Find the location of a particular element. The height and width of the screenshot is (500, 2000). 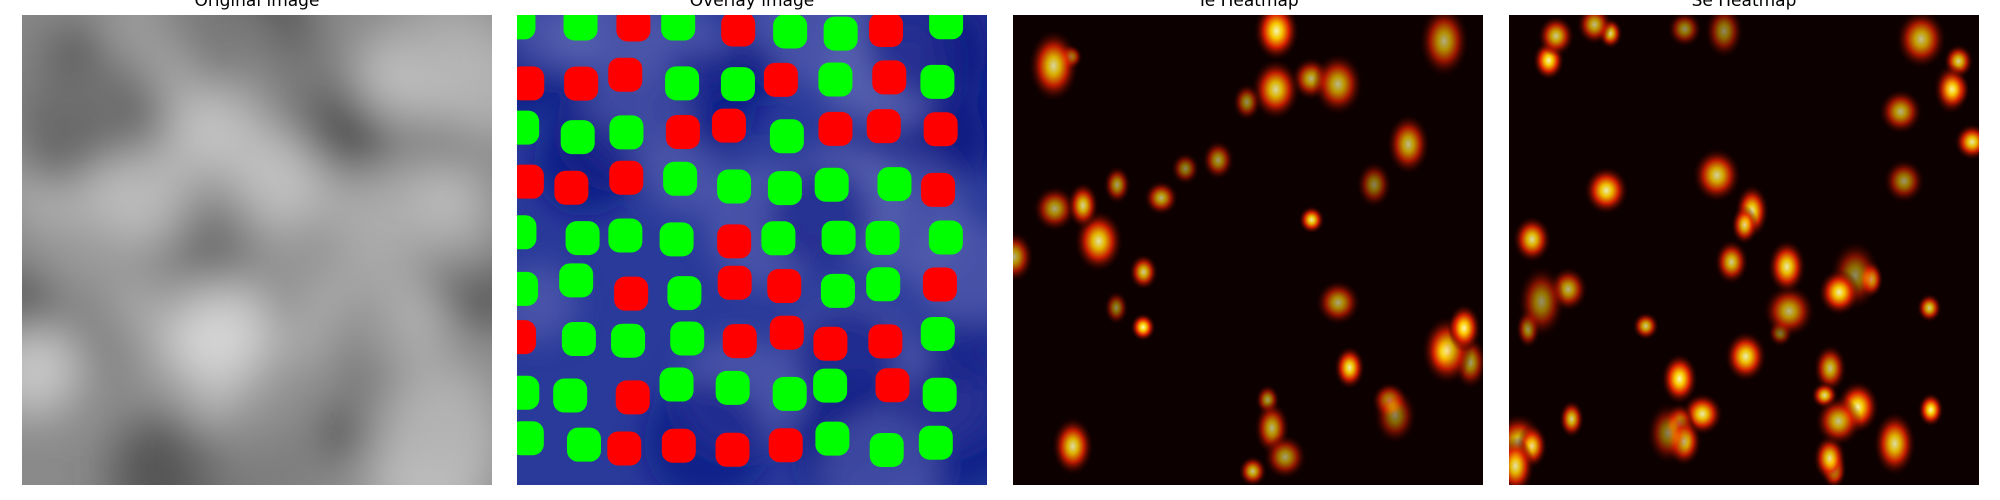

panel-title: Te Heatmap is located at coordinates (1247, 5).